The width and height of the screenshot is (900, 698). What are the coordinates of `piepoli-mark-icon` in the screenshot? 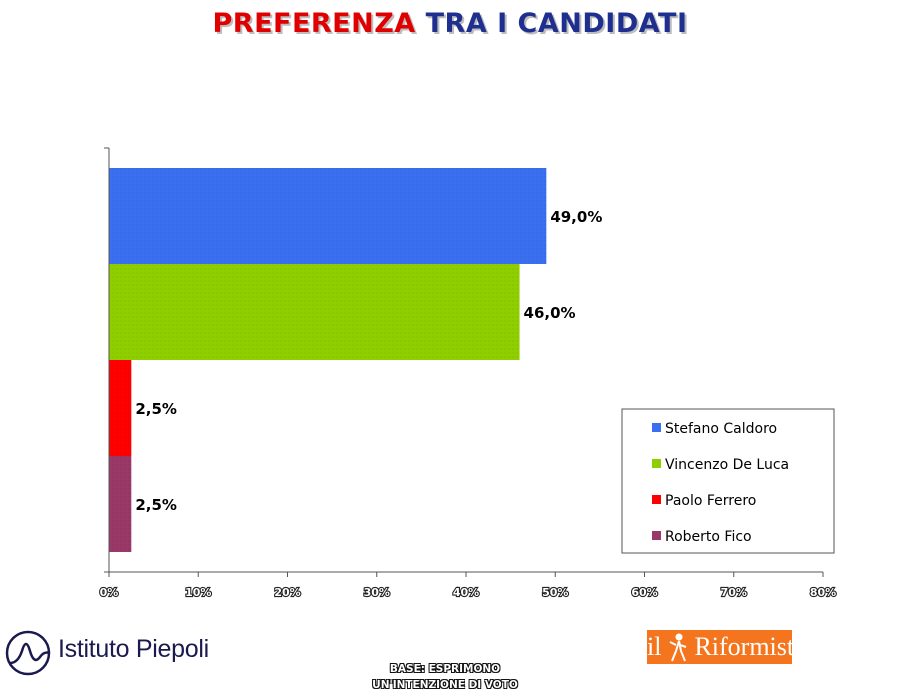 It's located at (28, 653).